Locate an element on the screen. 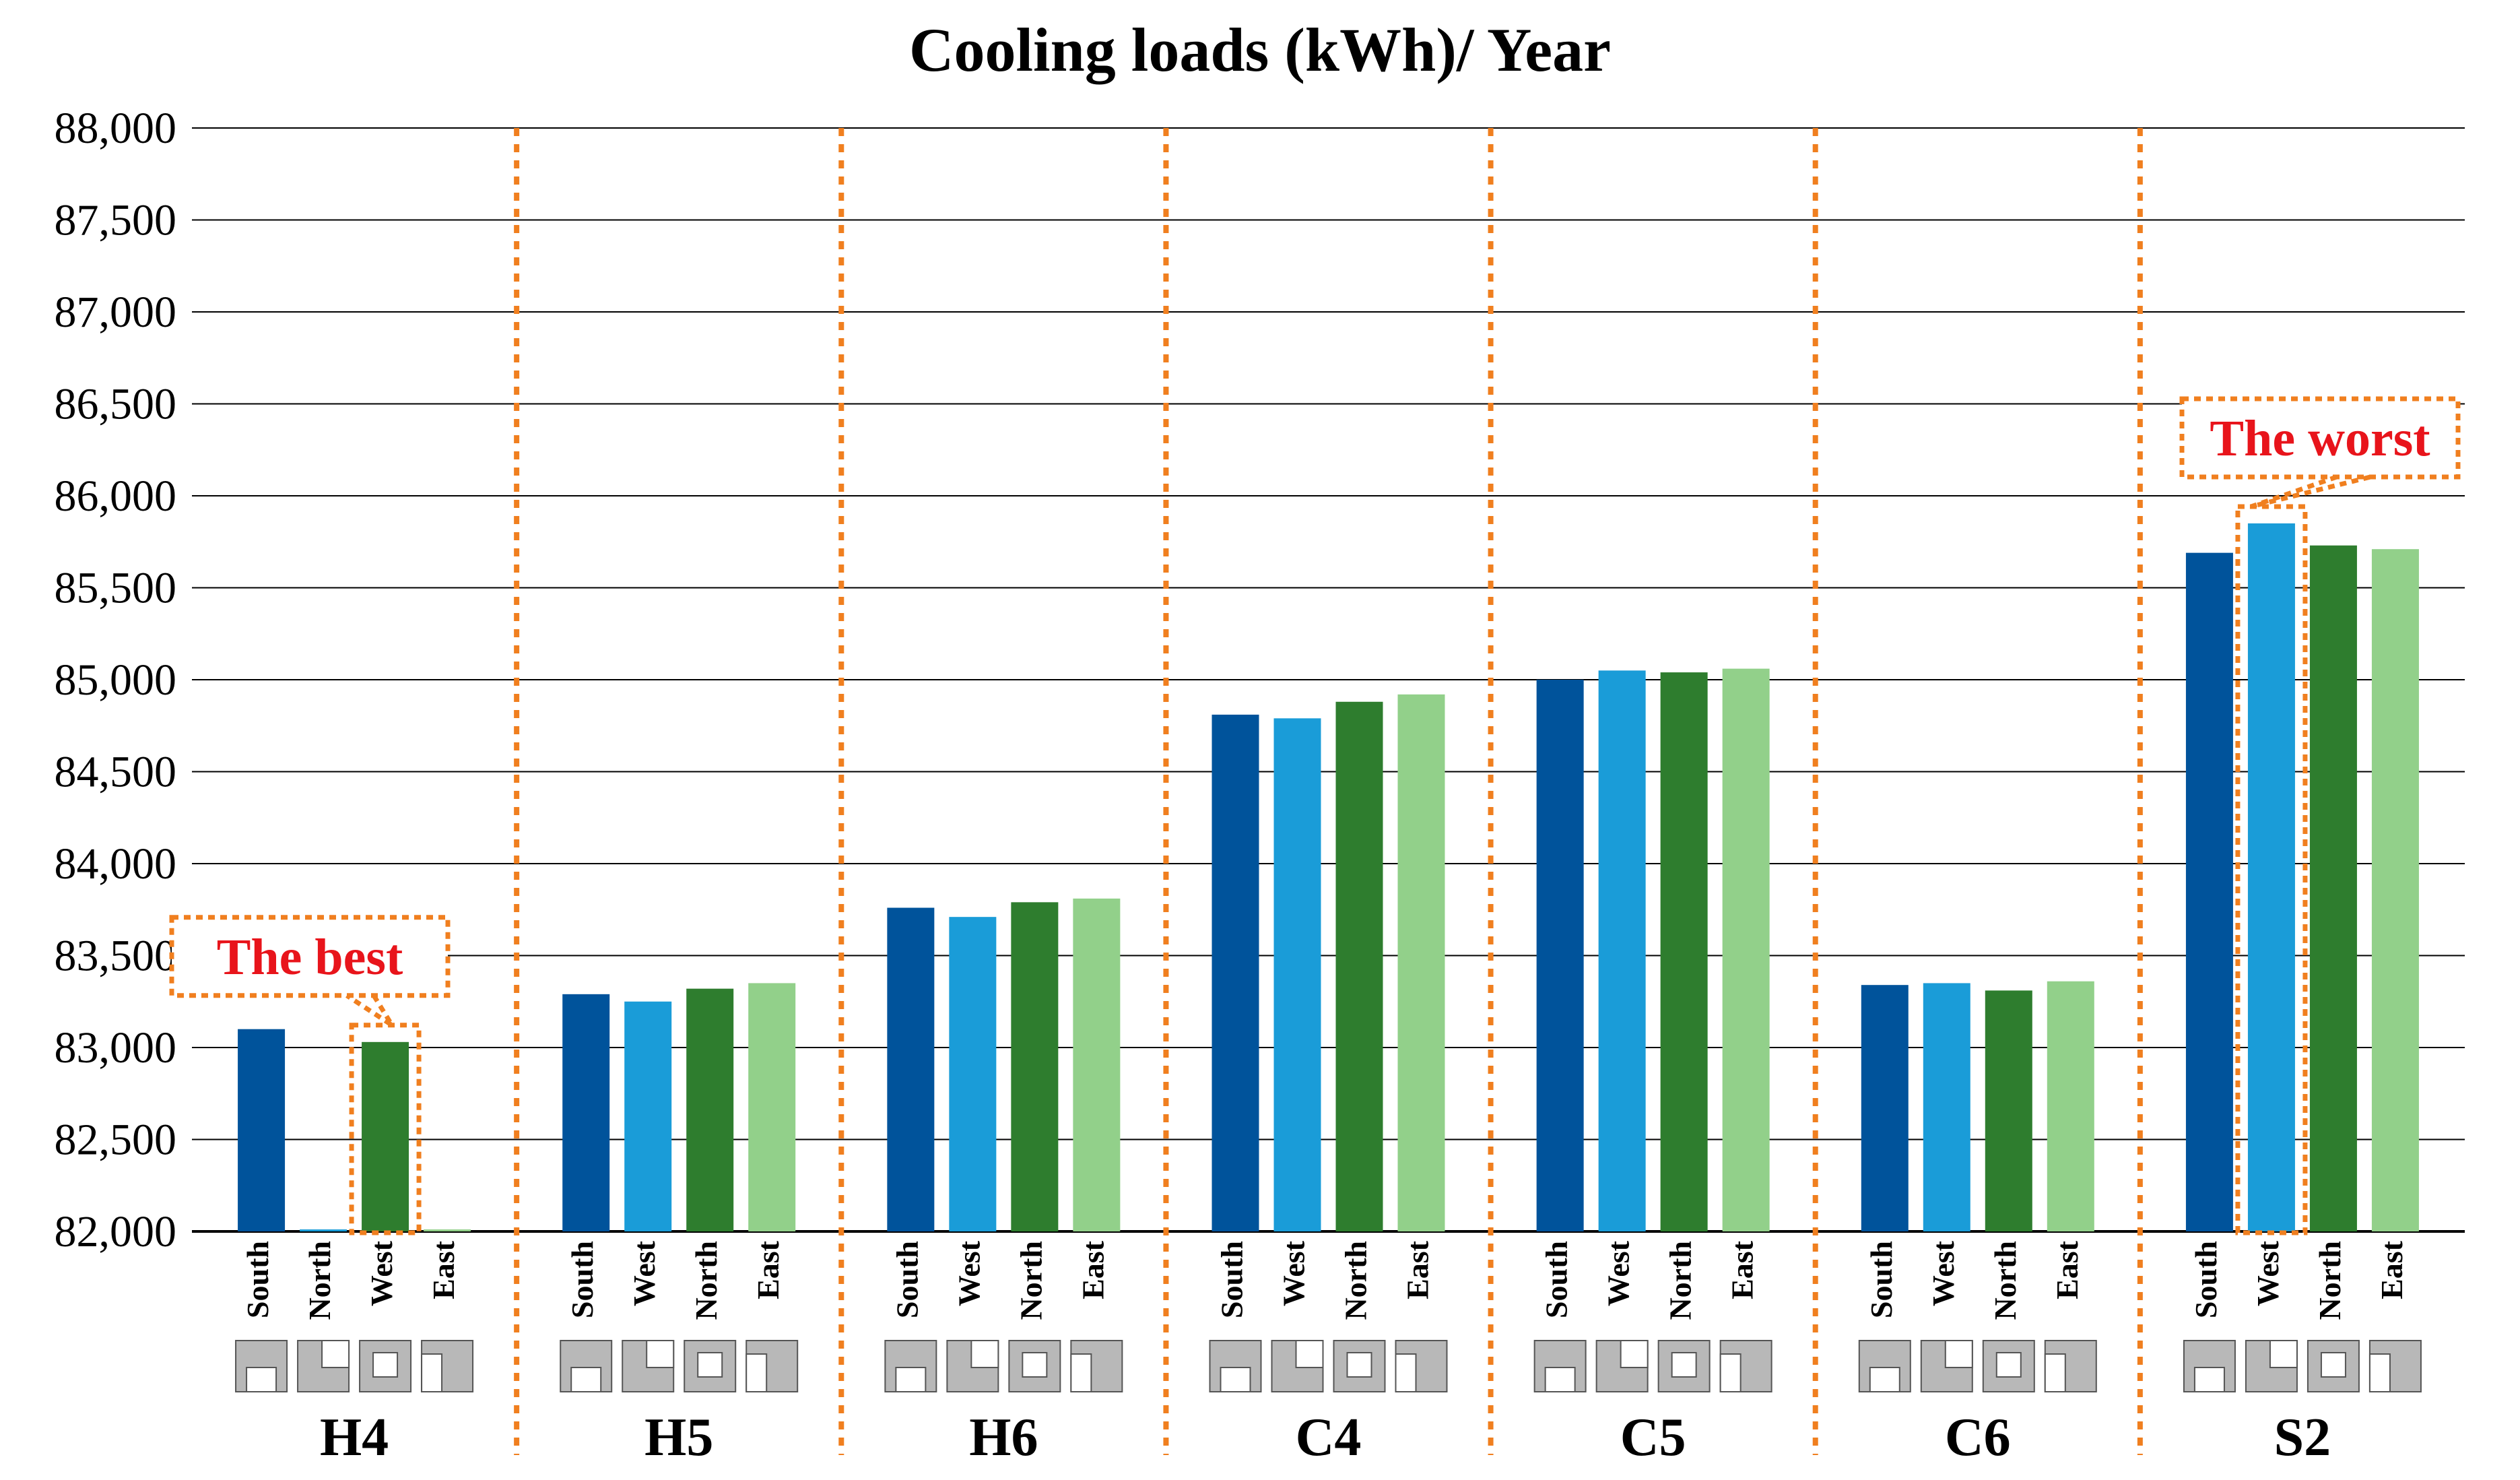  group-label-C4: C4 is located at coordinates (1329, 1437).